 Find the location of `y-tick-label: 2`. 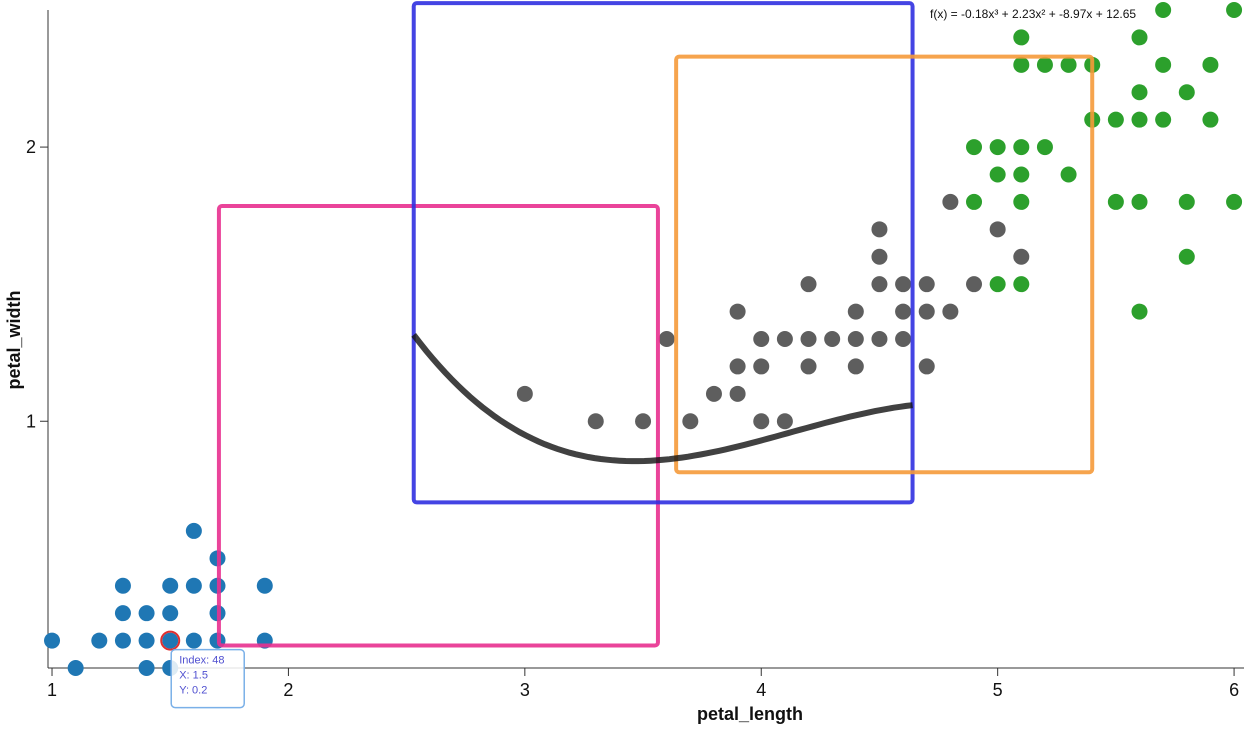

y-tick-label: 2 is located at coordinates (31, 147).